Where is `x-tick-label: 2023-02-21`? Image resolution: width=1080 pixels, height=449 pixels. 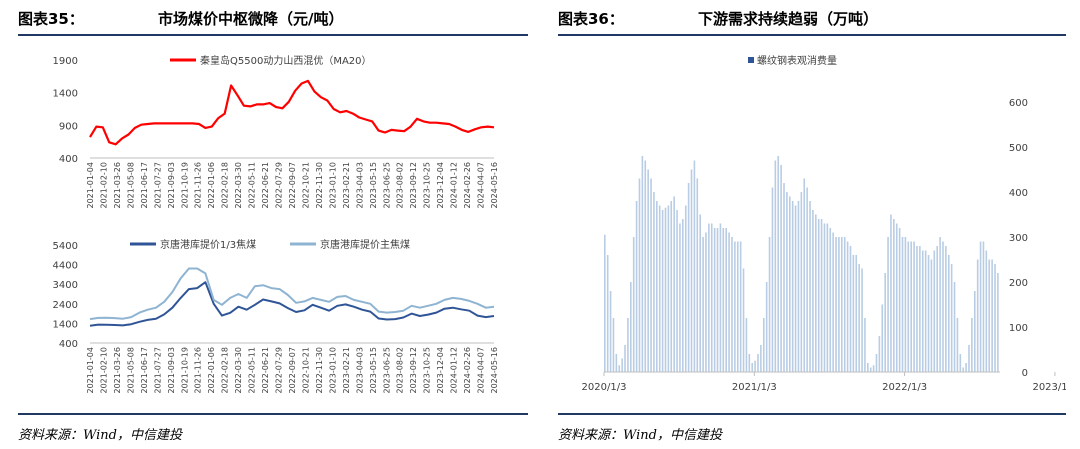 x-tick-label: 2023-02-21 is located at coordinates (346, 370).